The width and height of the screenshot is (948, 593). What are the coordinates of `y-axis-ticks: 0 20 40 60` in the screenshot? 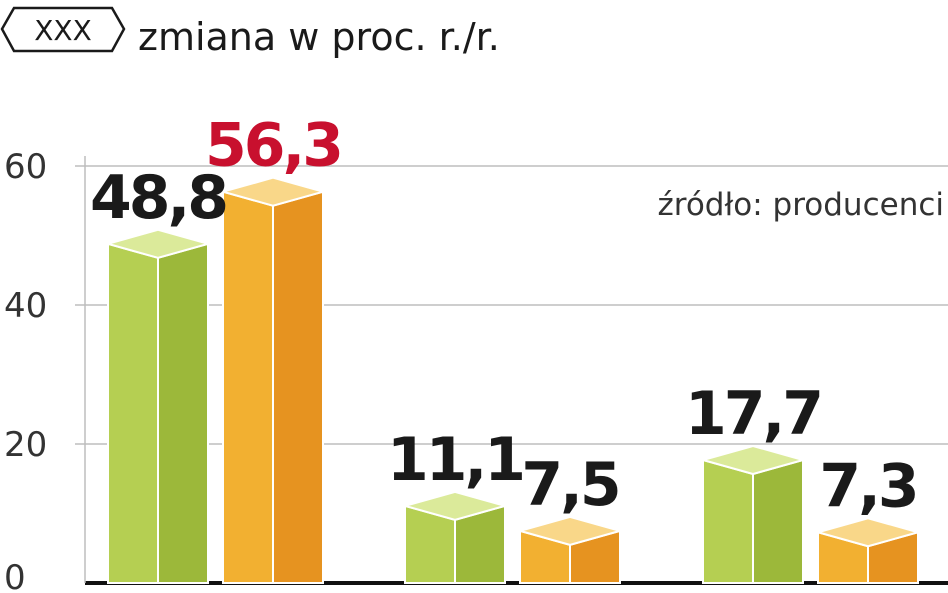 It's located at (25, 370).